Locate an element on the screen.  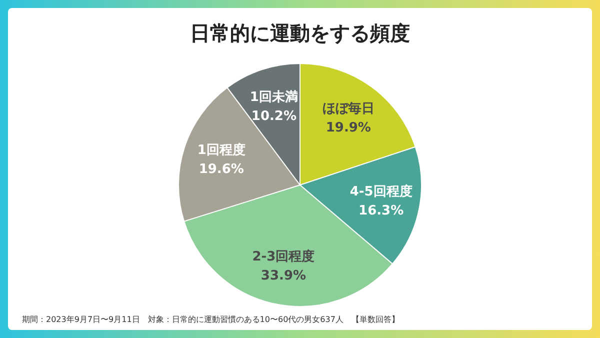
slice-label: ほぼ毎日 is located at coordinates (348, 108).